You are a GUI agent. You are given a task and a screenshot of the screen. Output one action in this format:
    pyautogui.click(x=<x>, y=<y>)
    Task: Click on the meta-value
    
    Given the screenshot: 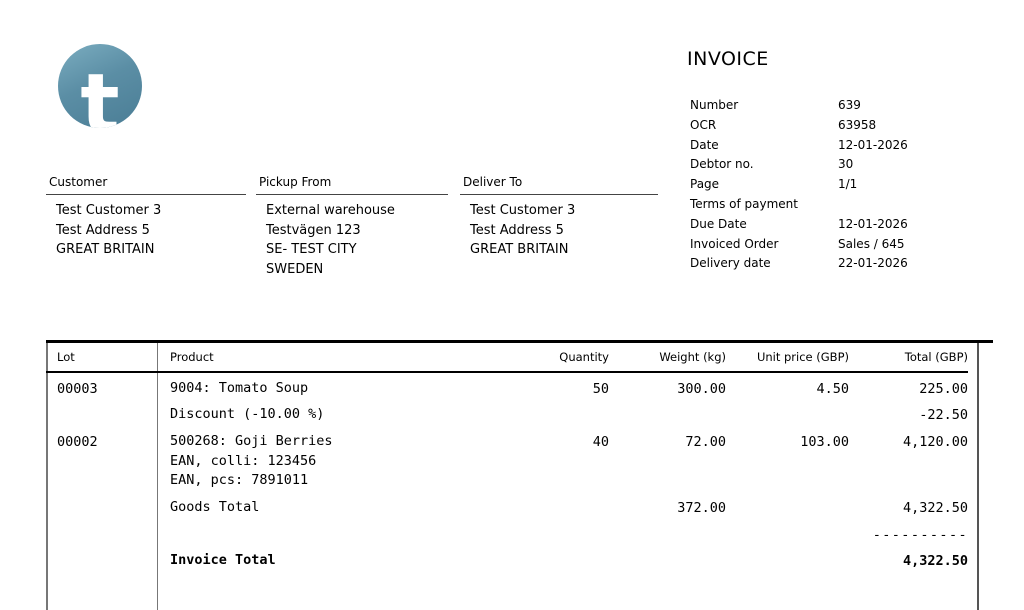 What is the action you would take?
    pyautogui.click(x=914, y=205)
    